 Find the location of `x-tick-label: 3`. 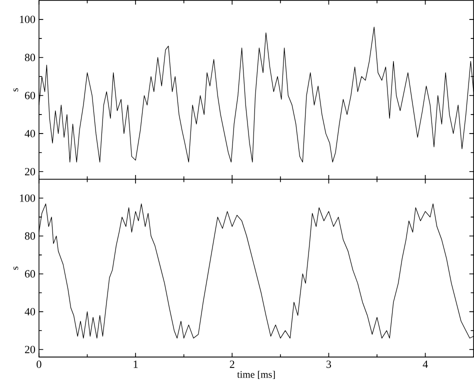

x-tick-label: 3 is located at coordinates (329, 364).